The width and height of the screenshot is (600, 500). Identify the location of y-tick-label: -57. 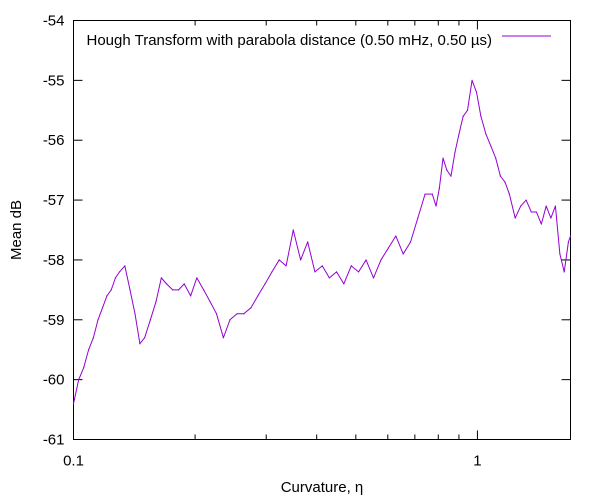
(54, 200).